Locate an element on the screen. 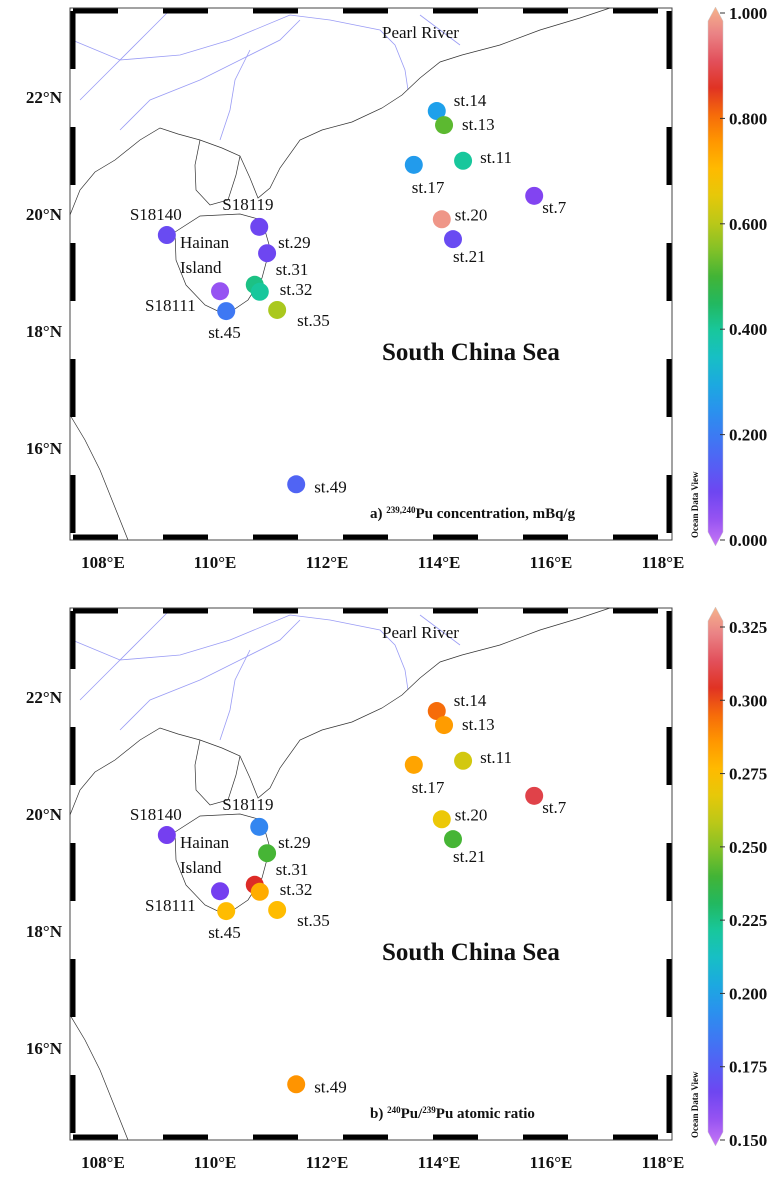 The width and height of the screenshot is (779, 1182). x-tick-label: 118°E is located at coordinates (663, 1162).